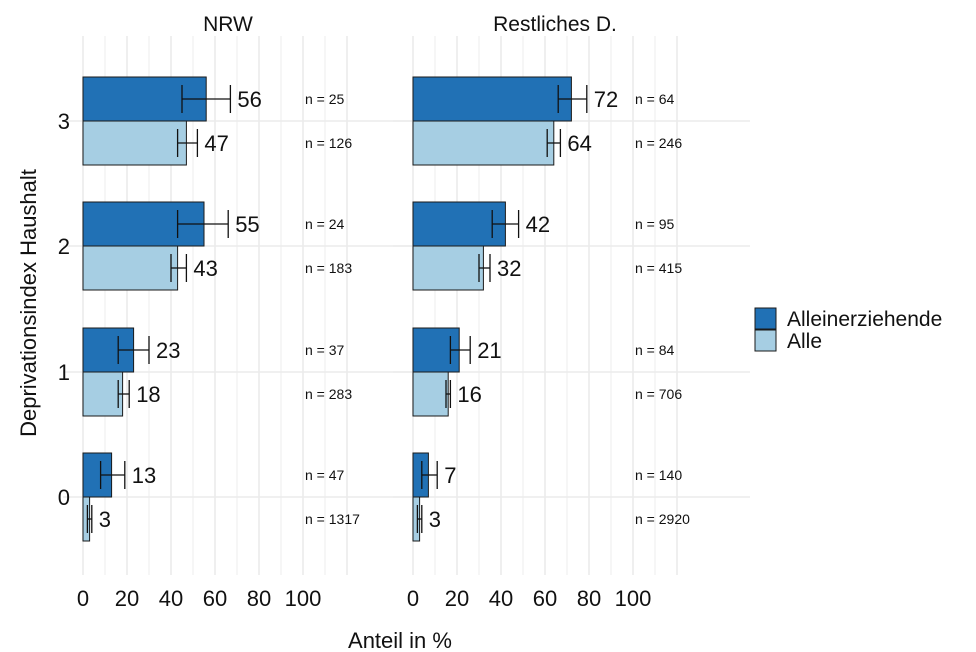  I want to click on y-tick-label: 2, so click(64, 246).